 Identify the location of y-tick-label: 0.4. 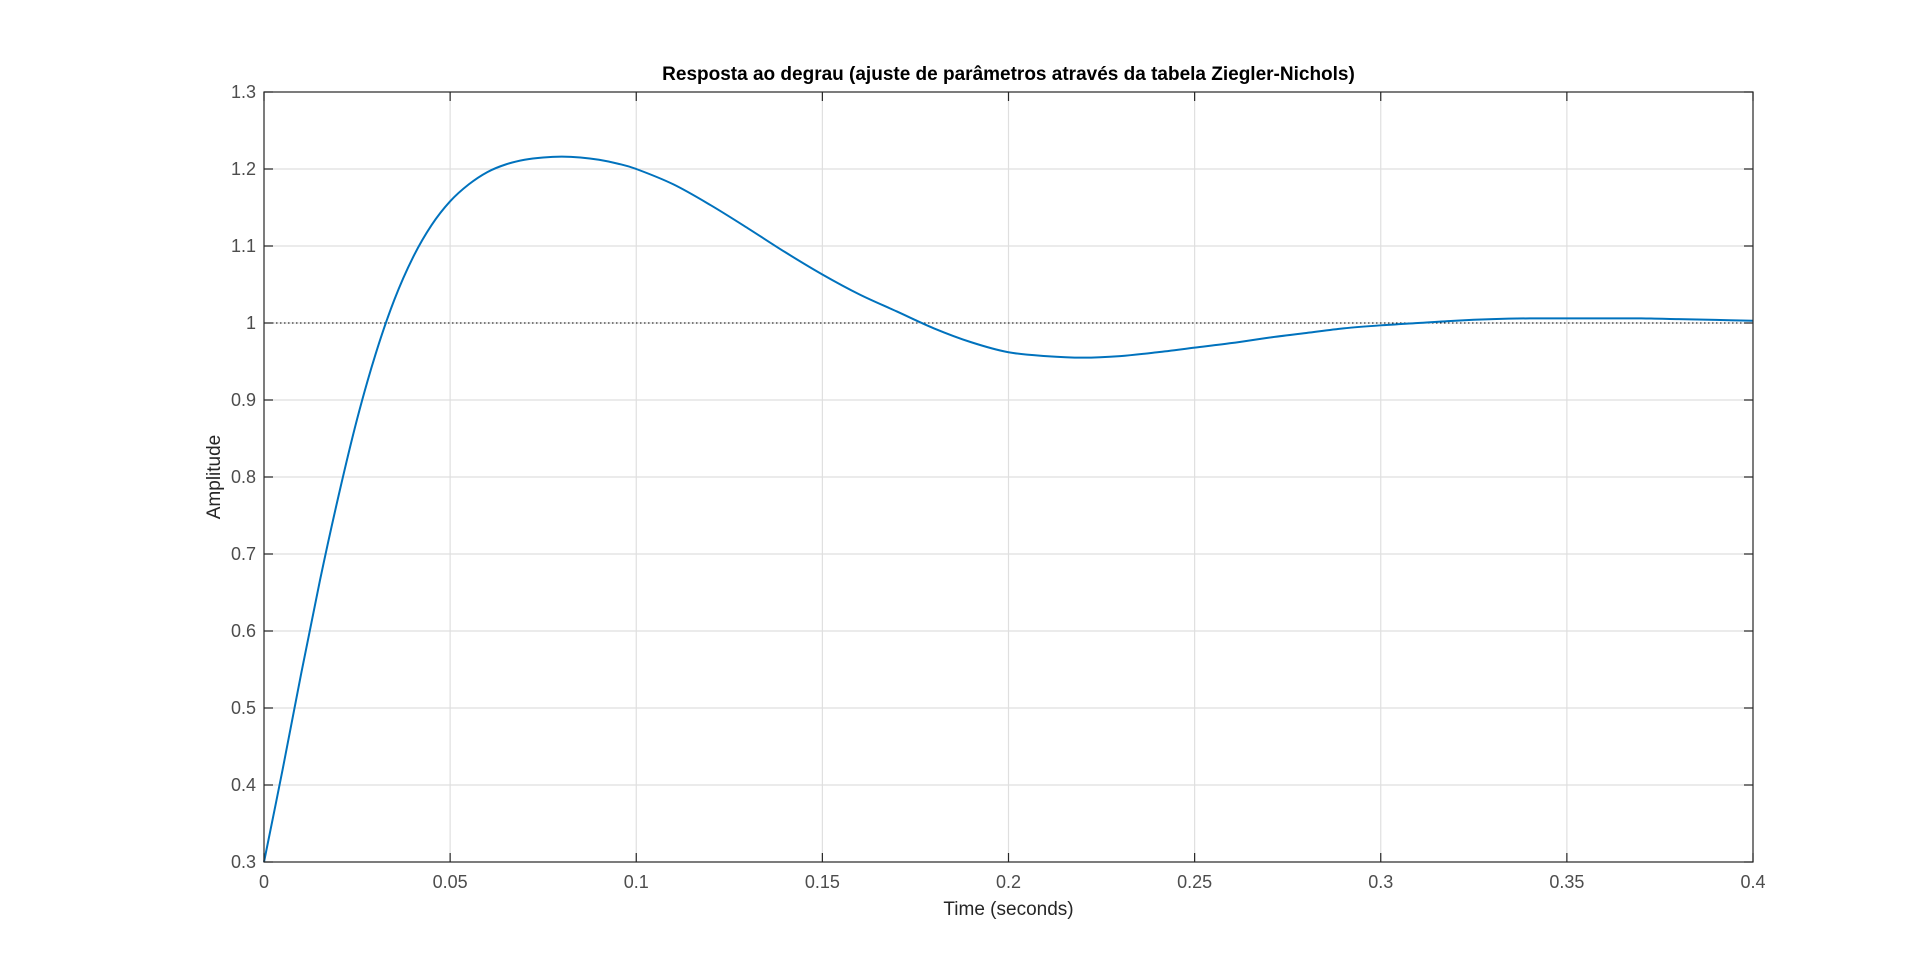
(243, 785).